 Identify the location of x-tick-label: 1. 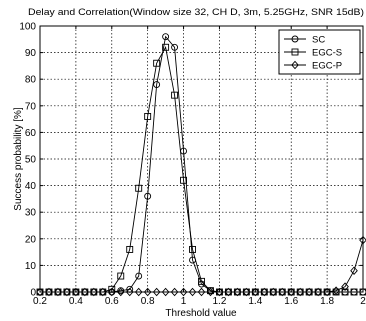
(184, 301).